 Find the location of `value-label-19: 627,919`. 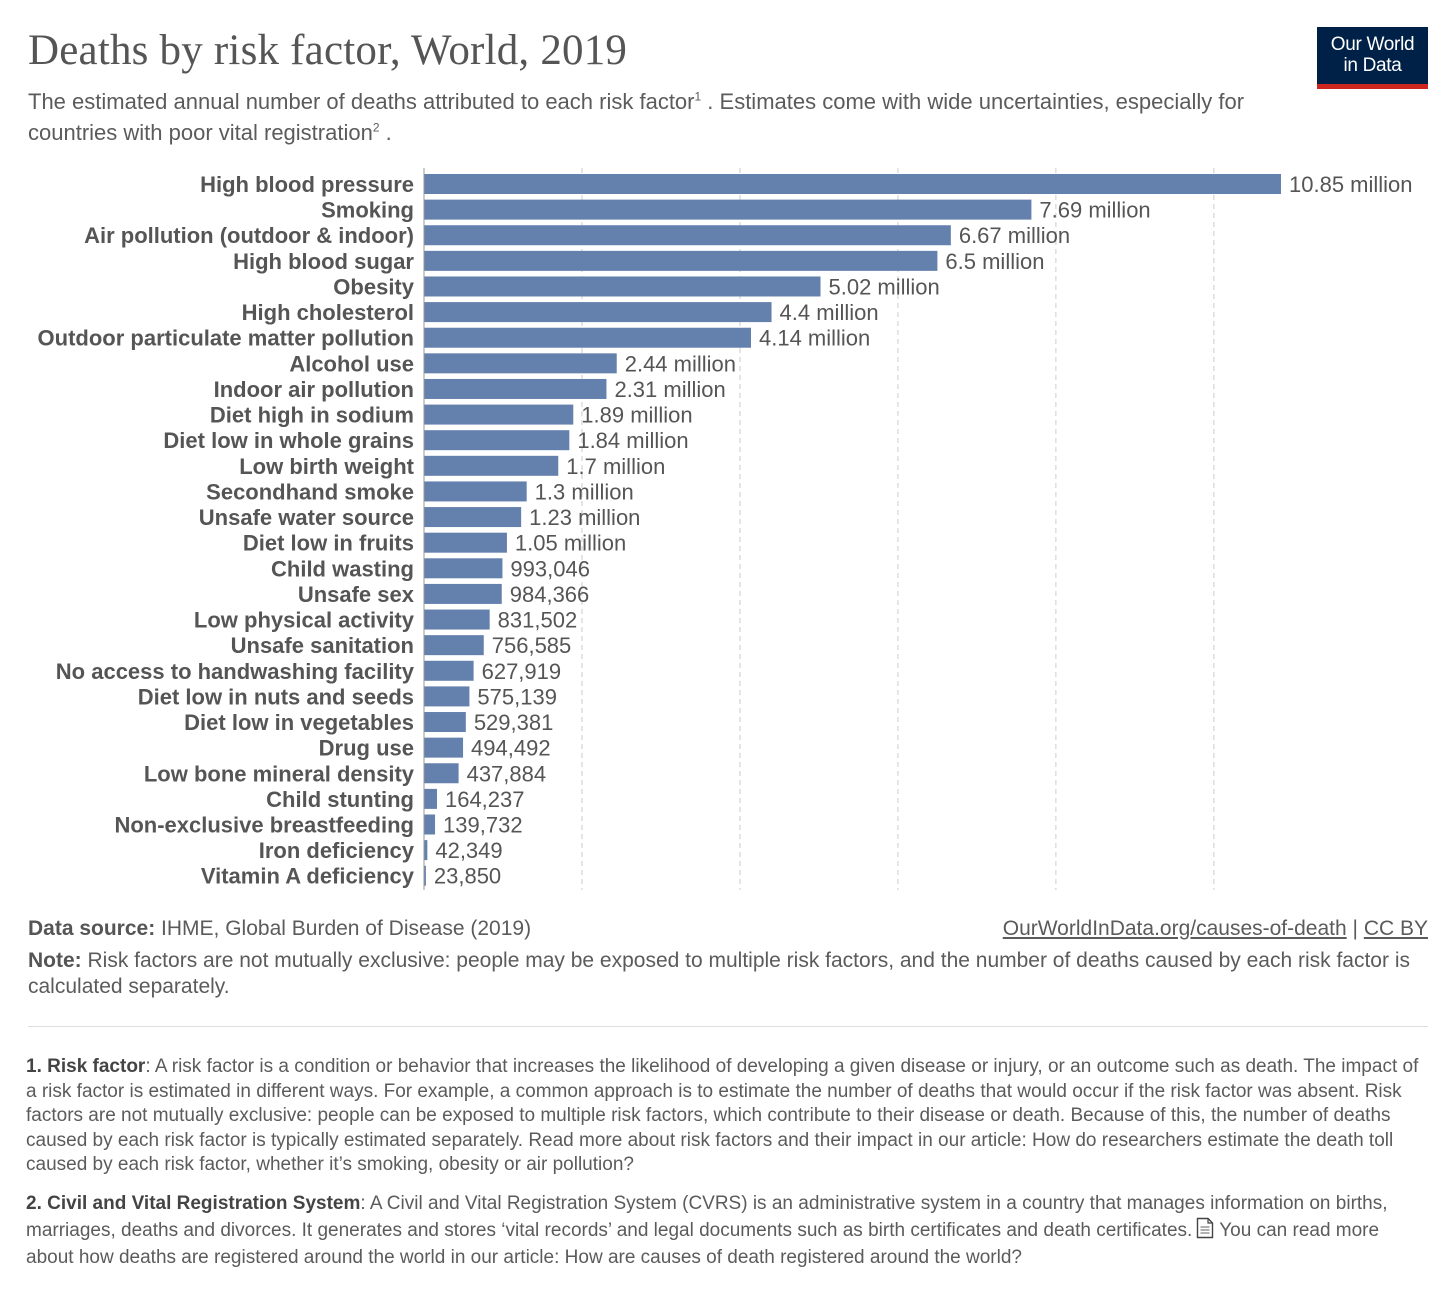

value-label-19: 627,919 is located at coordinates (522, 671).